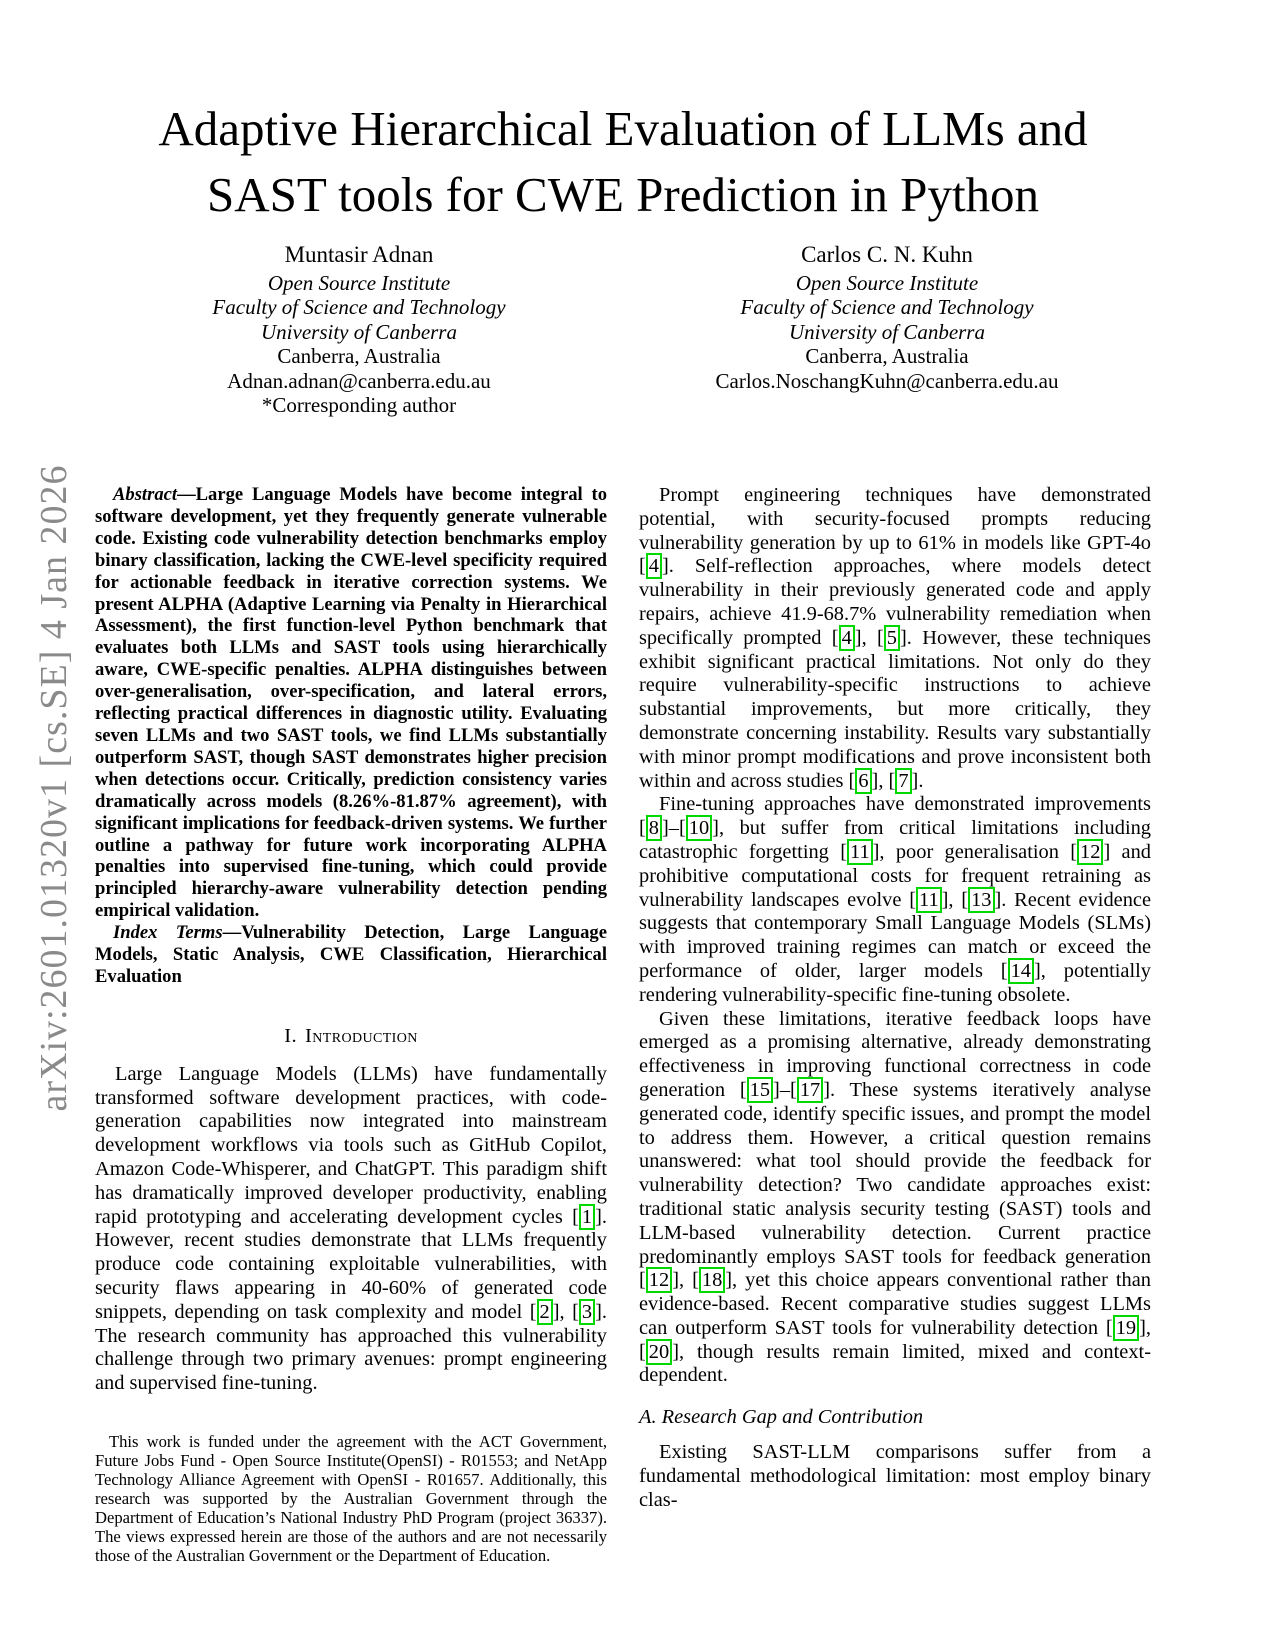  What do you see at coordinates (168, 933) in the screenshot?
I see `index-terms-label: Index Terms` at bounding box center [168, 933].